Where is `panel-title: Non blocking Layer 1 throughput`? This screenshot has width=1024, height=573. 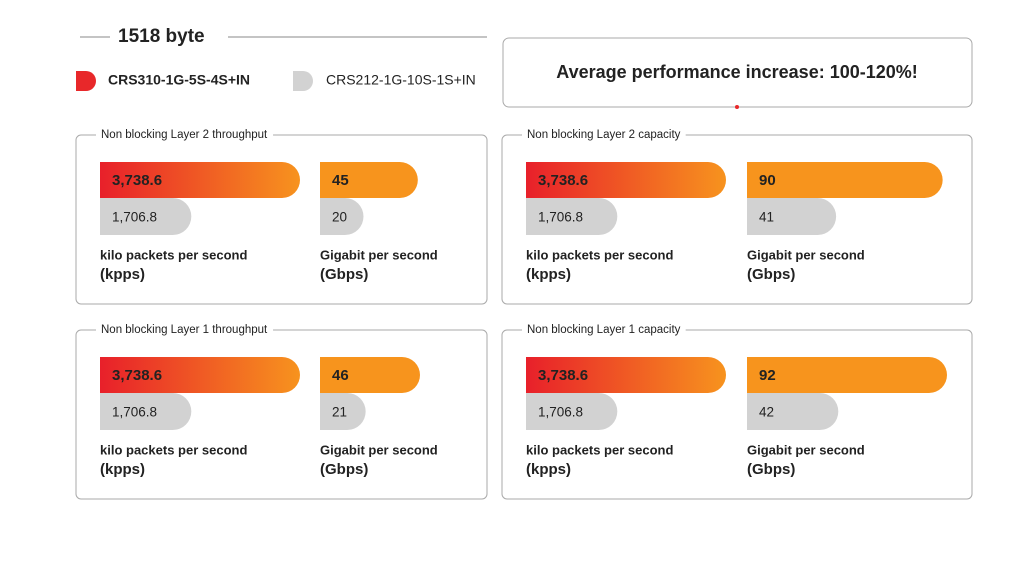
panel-title: Non blocking Layer 1 throughput is located at coordinates (184, 330).